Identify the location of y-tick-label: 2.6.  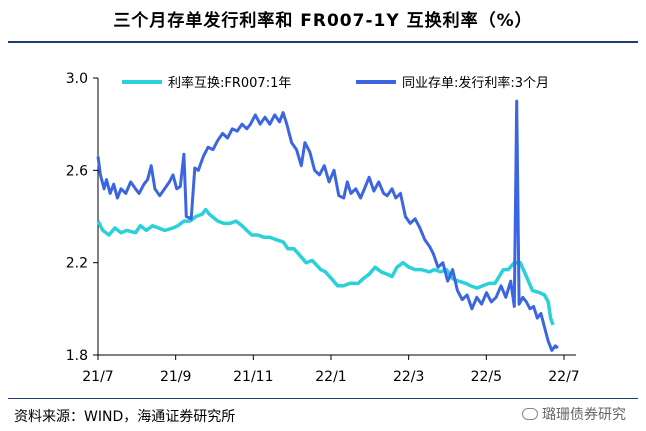
(77, 171).